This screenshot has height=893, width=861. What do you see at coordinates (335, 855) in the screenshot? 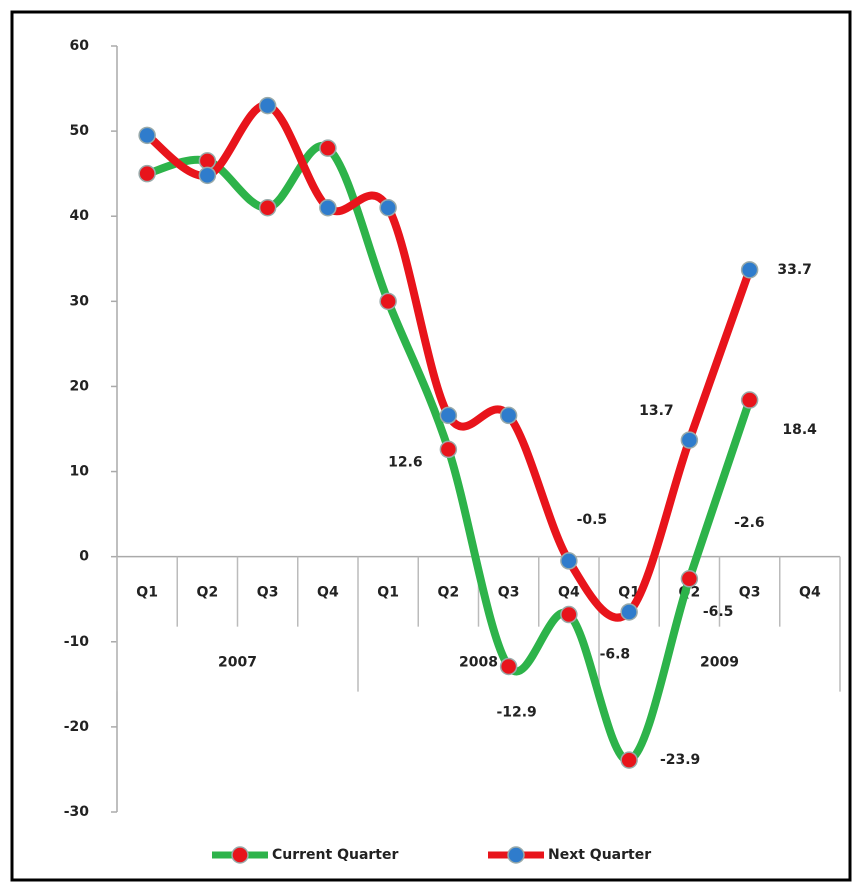
I see `legend-label: Current Quarter` at bounding box center [335, 855].